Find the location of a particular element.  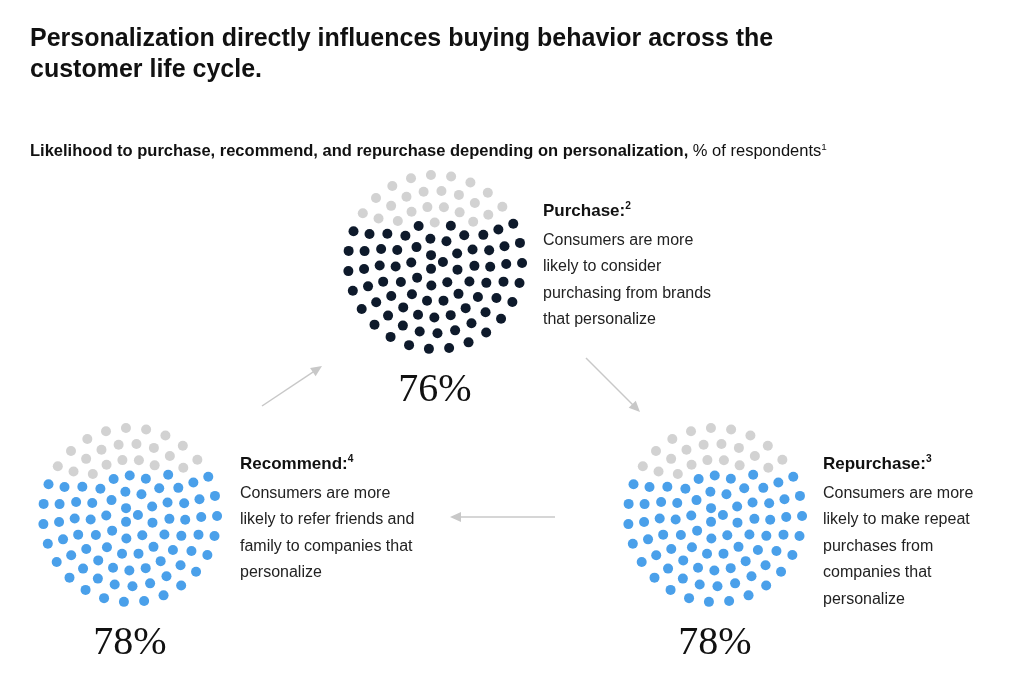

text: Consumers are more likely to consider purchasing from brands that personalize is located at coordinates (628, 279).